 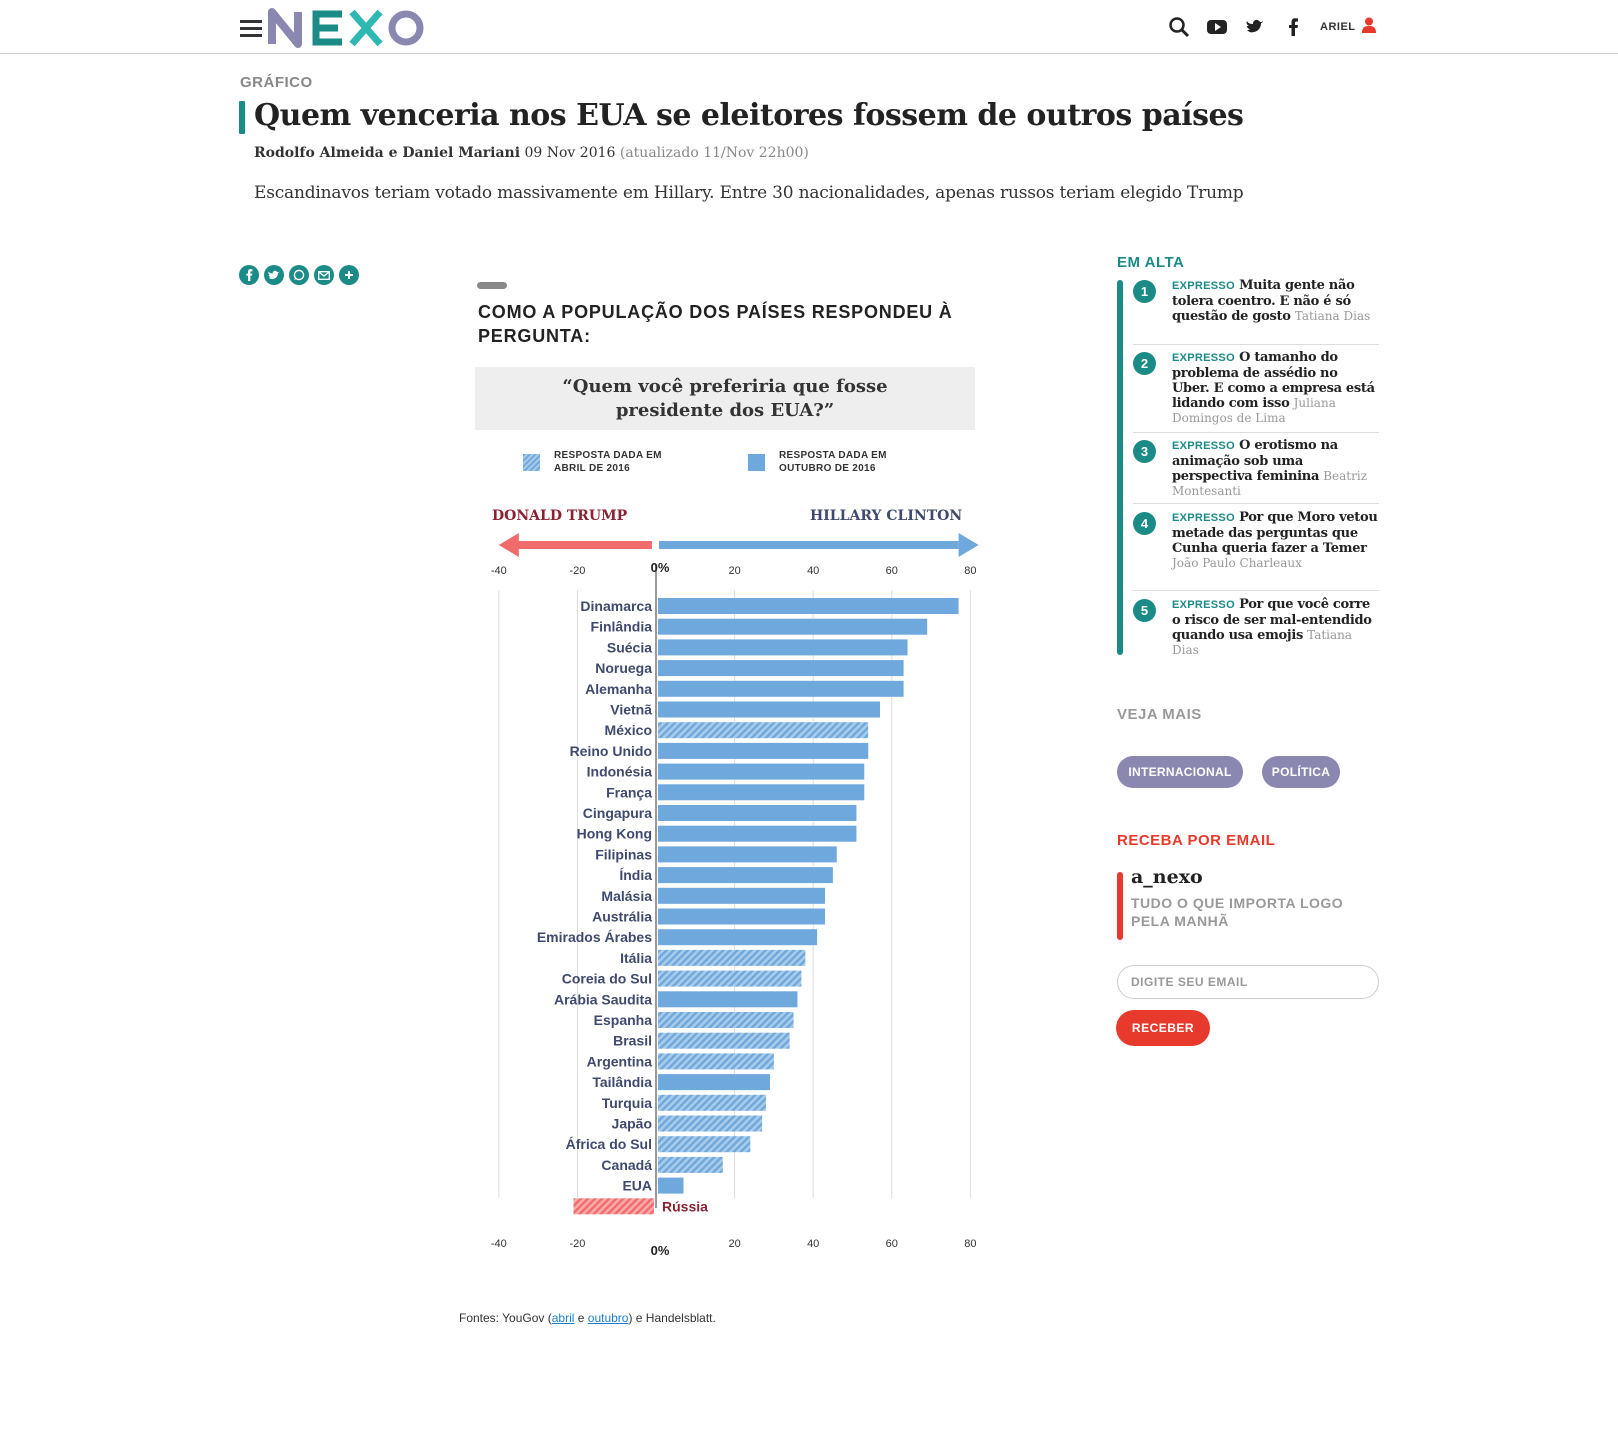 What do you see at coordinates (636, 958) in the screenshot?
I see `country-label: Itália` at bounding box center [636, 958].